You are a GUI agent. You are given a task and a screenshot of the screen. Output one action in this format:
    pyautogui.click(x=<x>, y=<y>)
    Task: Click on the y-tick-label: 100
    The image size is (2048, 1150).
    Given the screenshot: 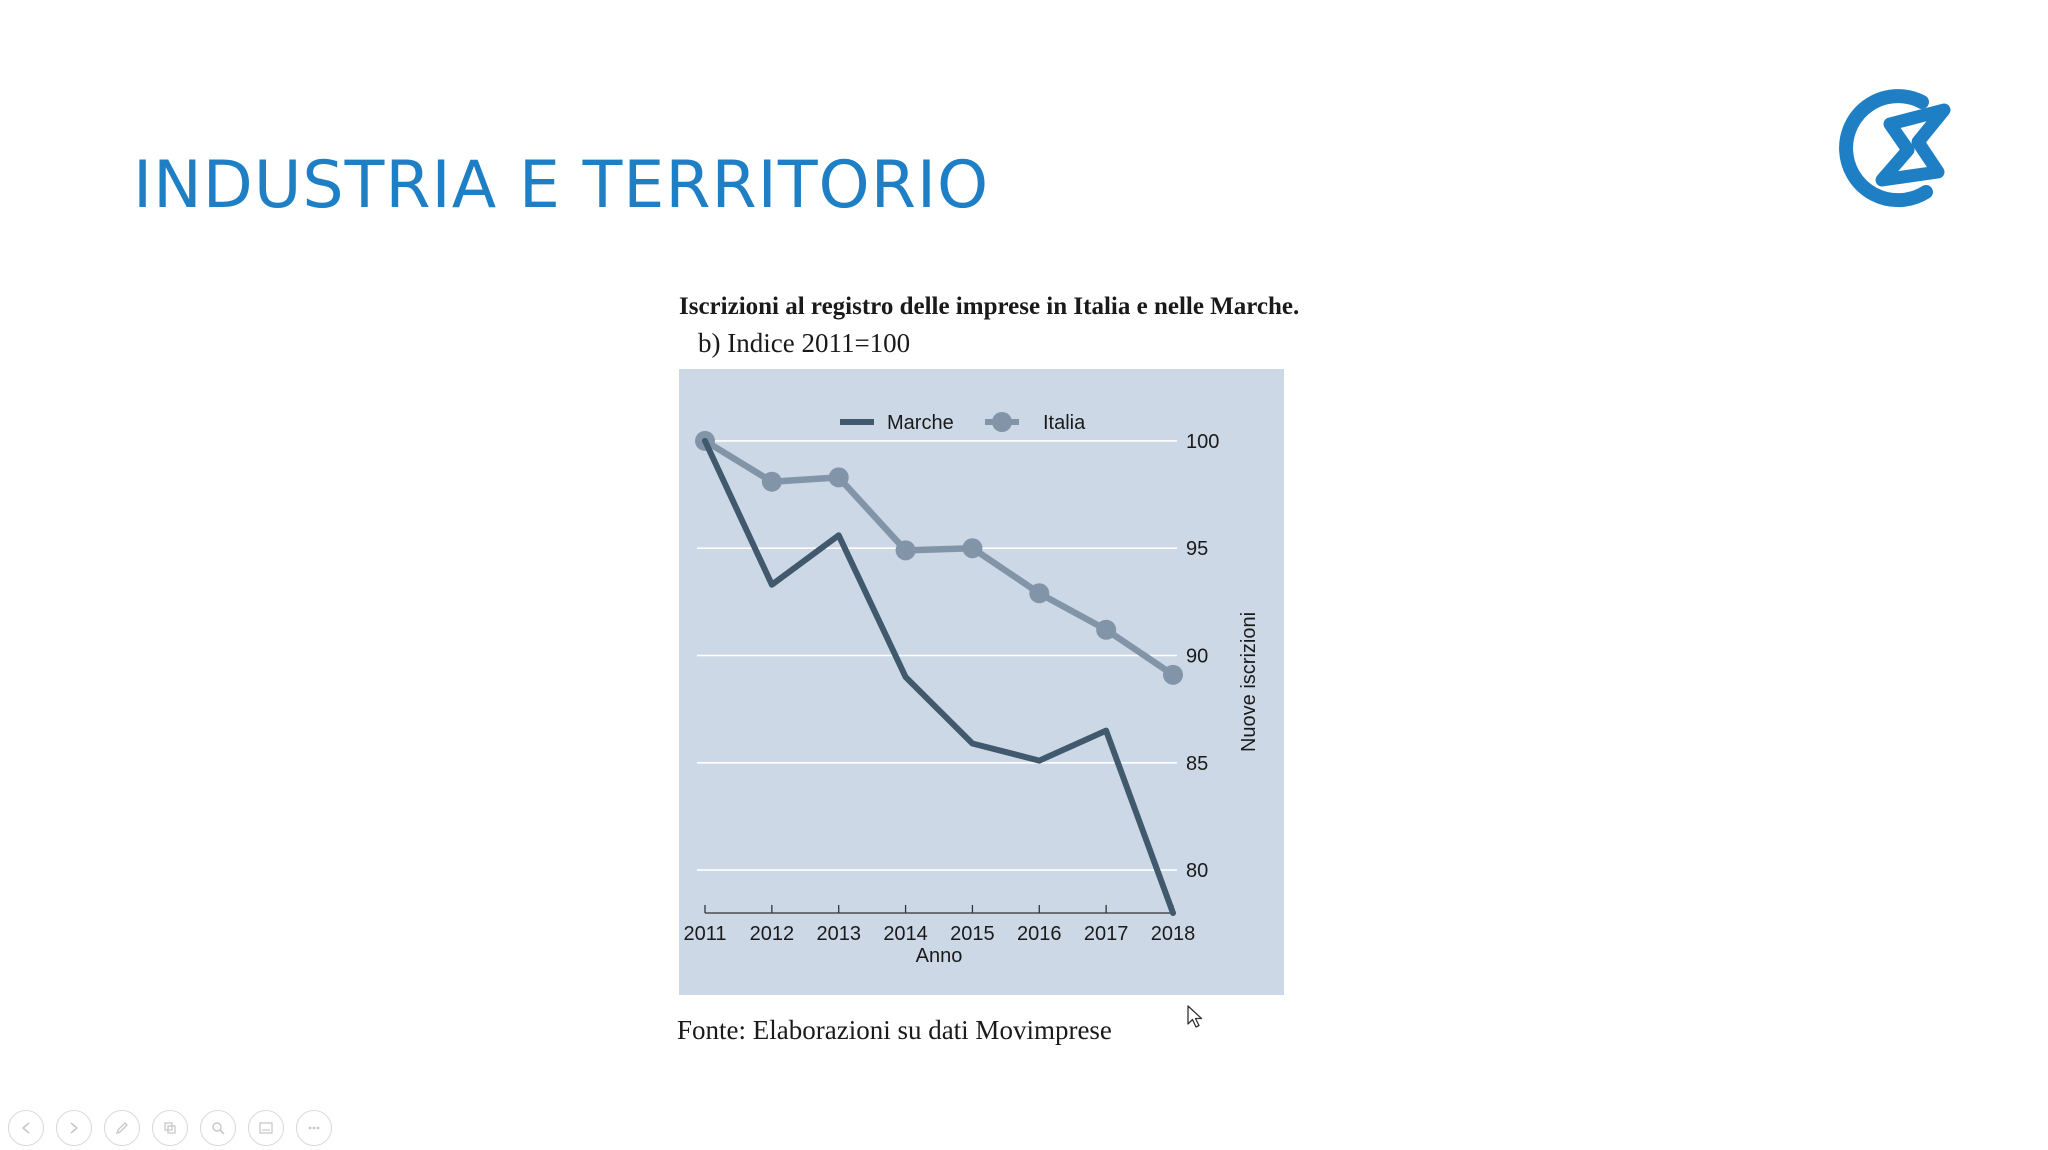 What is the action you would take?
    pyautogui.click(x=1202, y=442)
    